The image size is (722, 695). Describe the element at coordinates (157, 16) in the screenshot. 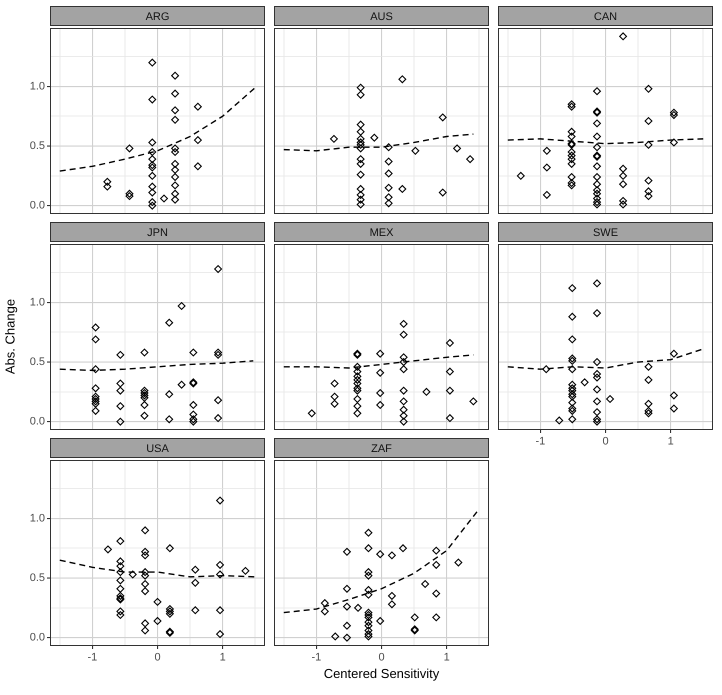

I see `chart-title: ARG` at that location.